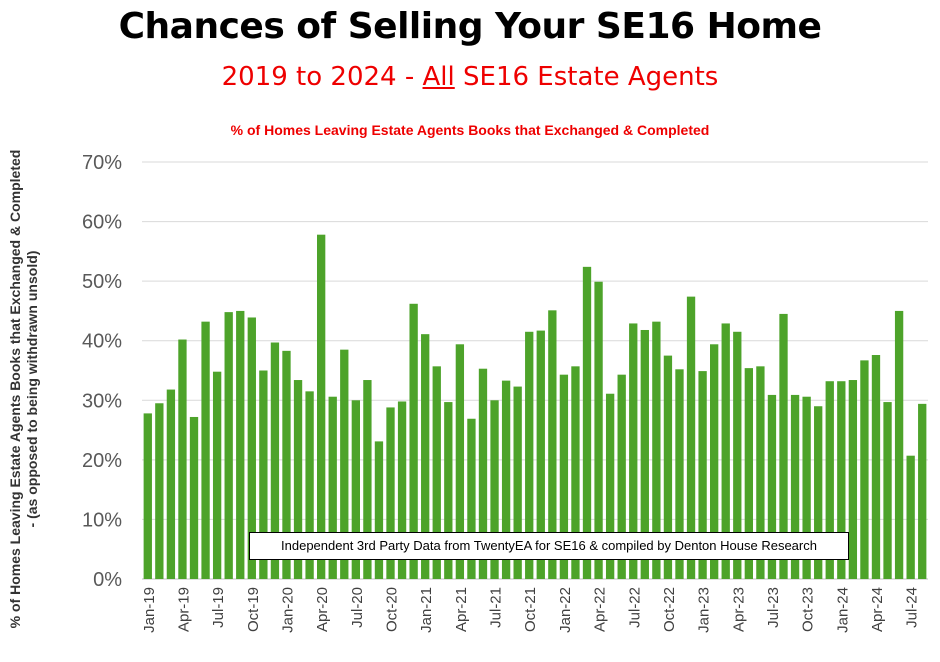 This screenshot has width=940, height=662. I want to click on x-tick-label: Jan-23, so click(704, 610).